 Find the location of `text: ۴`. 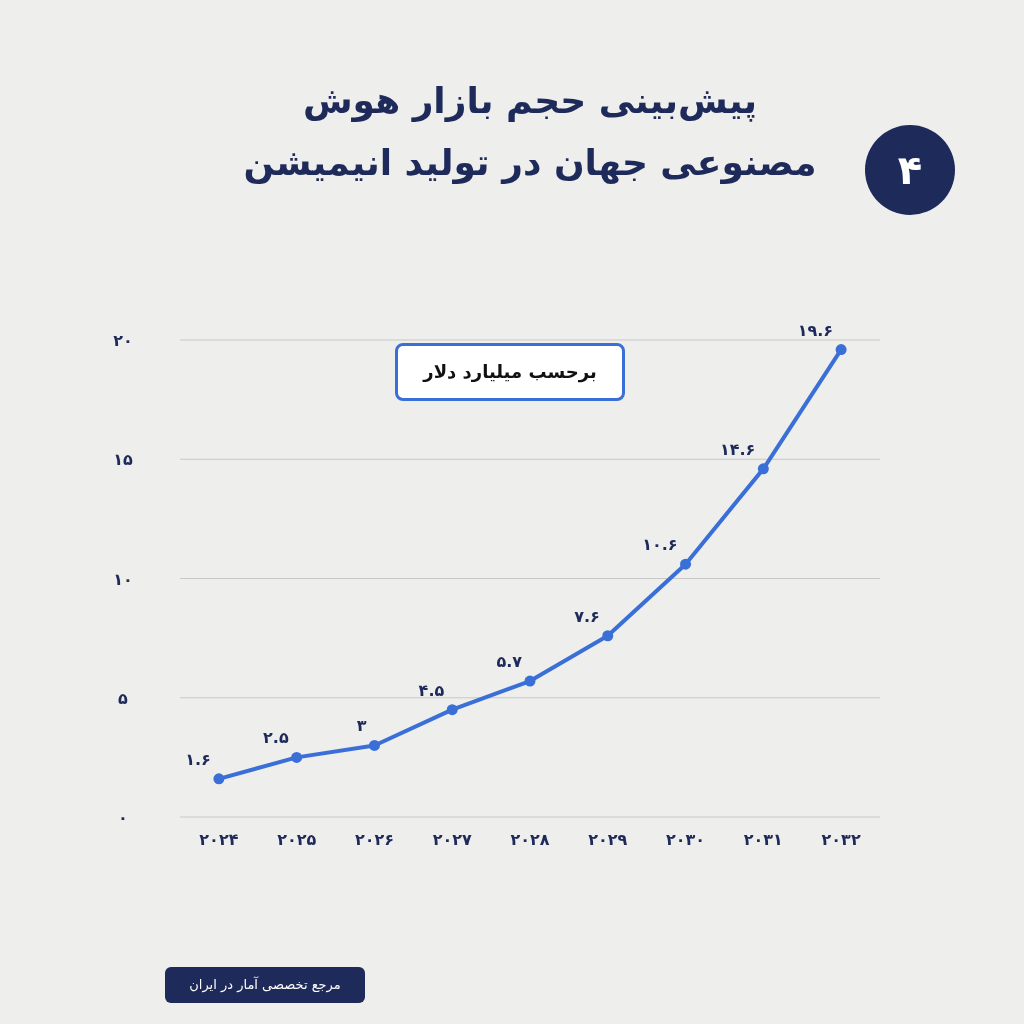

text: ۴ is located at coordinates (910, 170).